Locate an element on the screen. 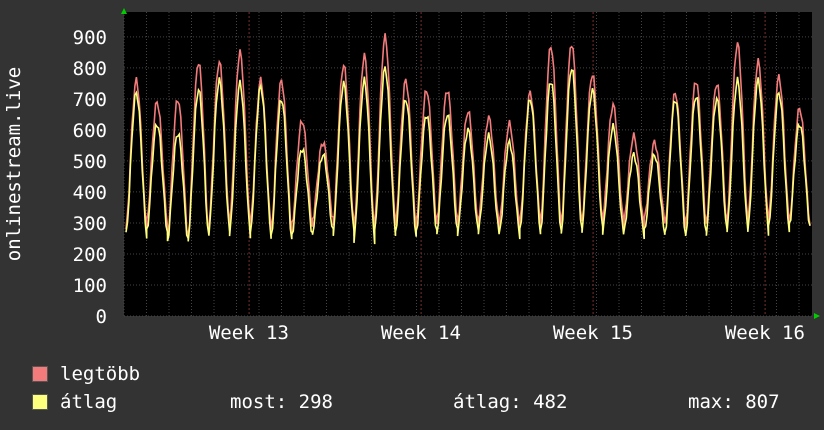  y-tick-label: 0 is located at coordinates (101, 317).